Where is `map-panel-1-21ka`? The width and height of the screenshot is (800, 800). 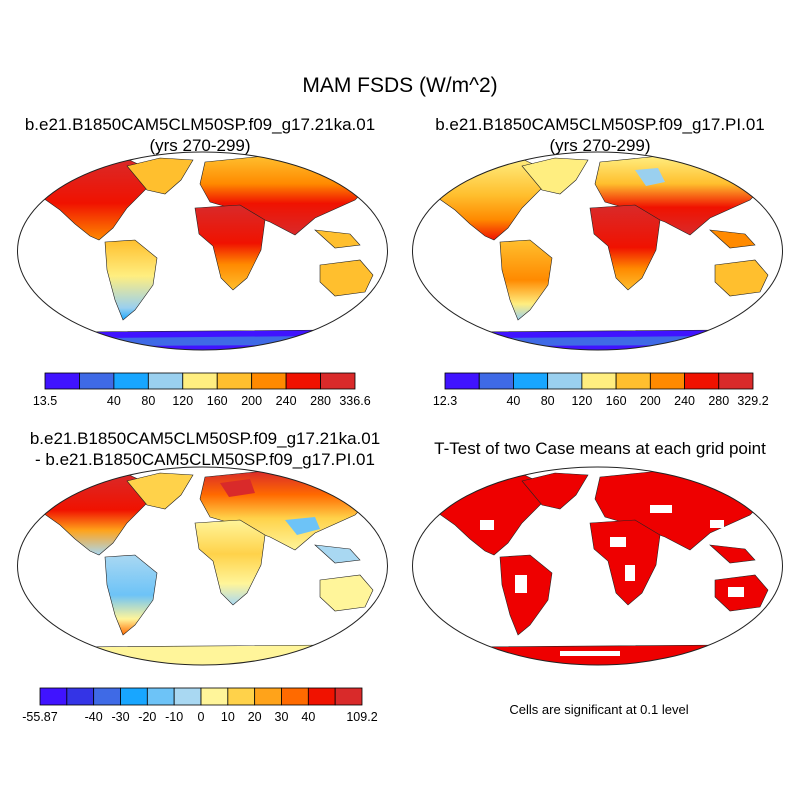 map-panel-1-21ka is located at coordinates (202, 251).